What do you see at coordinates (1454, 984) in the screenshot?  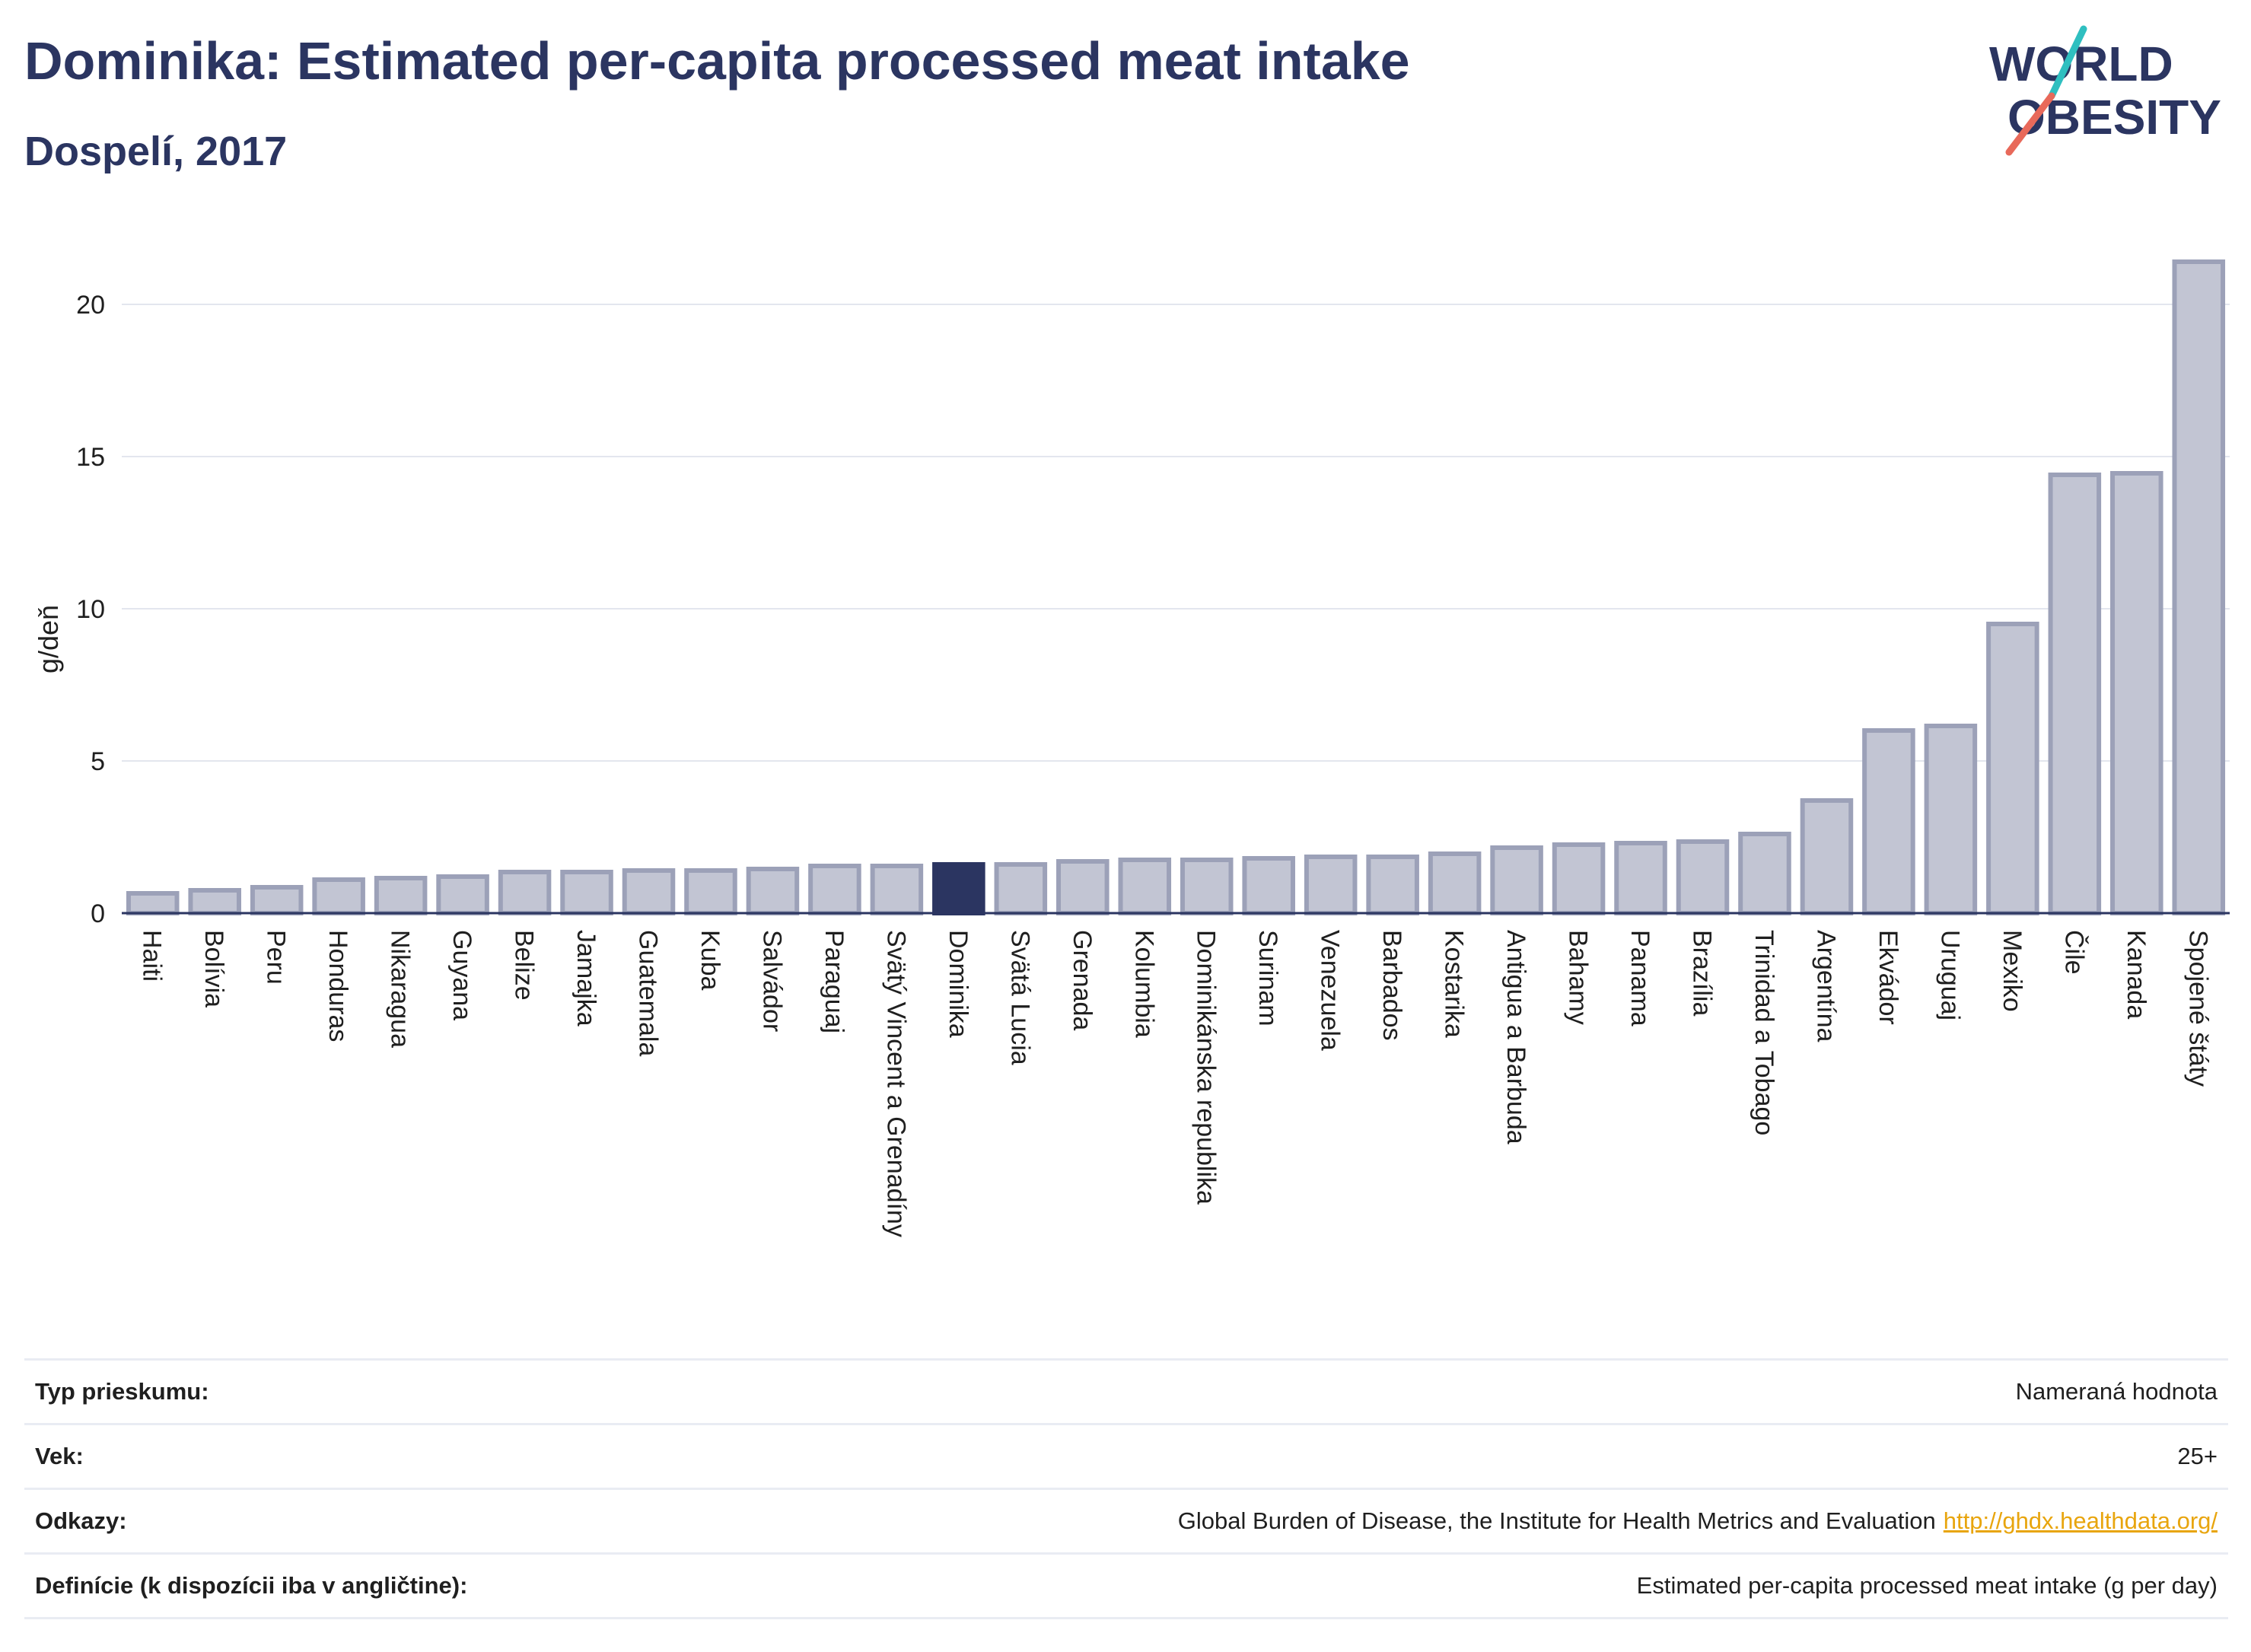 I see `x-tick-label: Kostarika` at bounding box center [1454, 984].